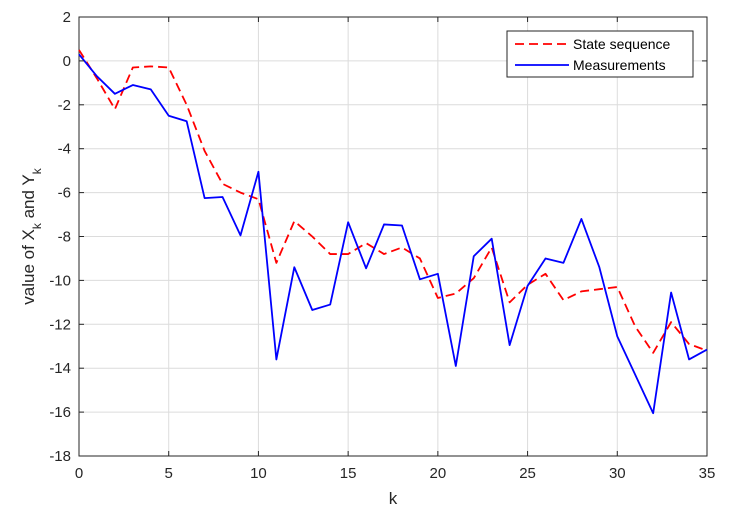 The image size is (734, 516). Describe the element at coordinates (60, 324) in the screenshot. I see `y-tick-label: -12` at that location.